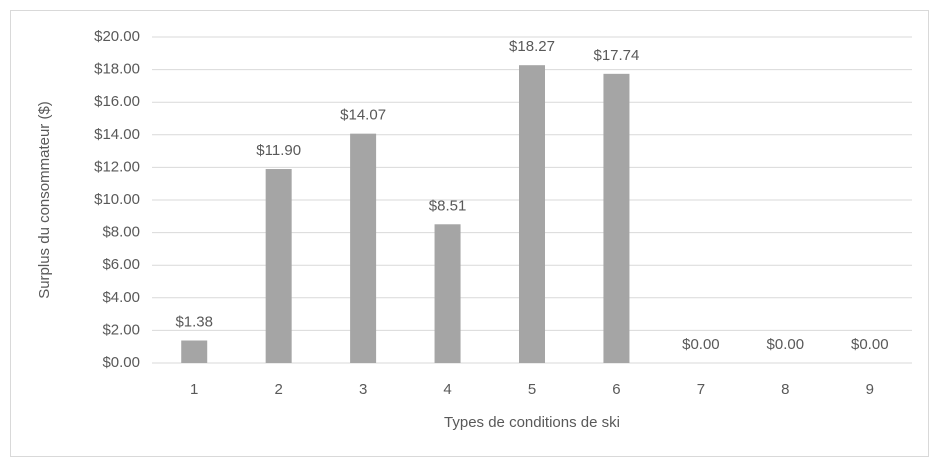 Image resolution: width=932 pixels, height=461 pixels. I want to click on data-label: $18.27, so click(532, 46).